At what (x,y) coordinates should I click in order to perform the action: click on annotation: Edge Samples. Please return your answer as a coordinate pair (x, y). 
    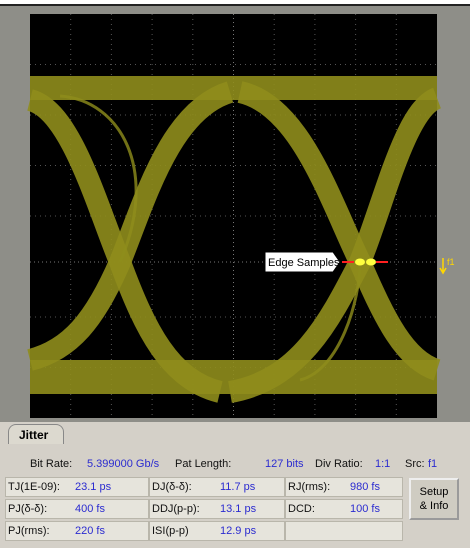
    Looking at the image, I should click on (304, 263).